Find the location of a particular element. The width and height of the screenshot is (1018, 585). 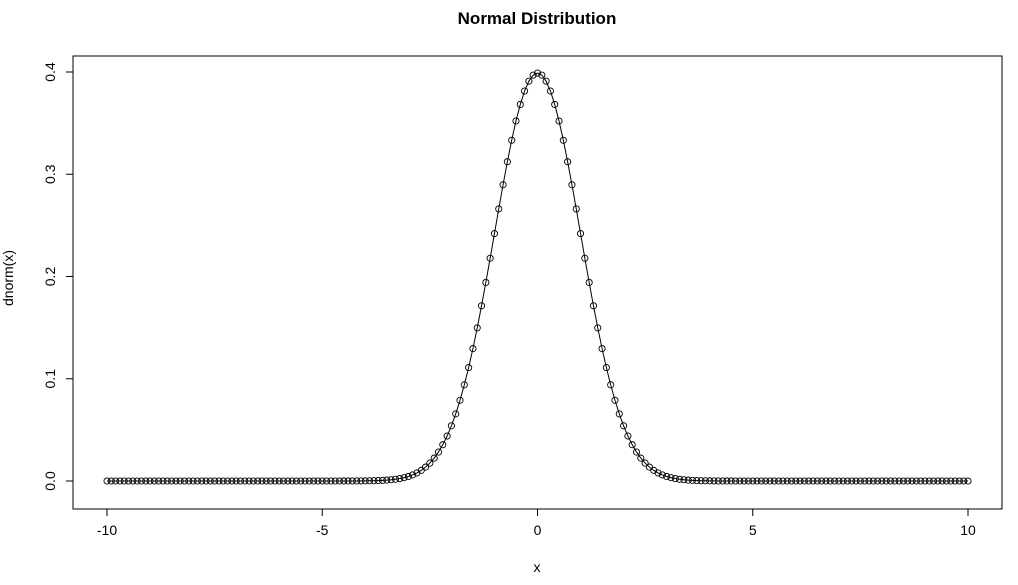

y-tick-label: 0.0 is located at coordinates (50, 481).